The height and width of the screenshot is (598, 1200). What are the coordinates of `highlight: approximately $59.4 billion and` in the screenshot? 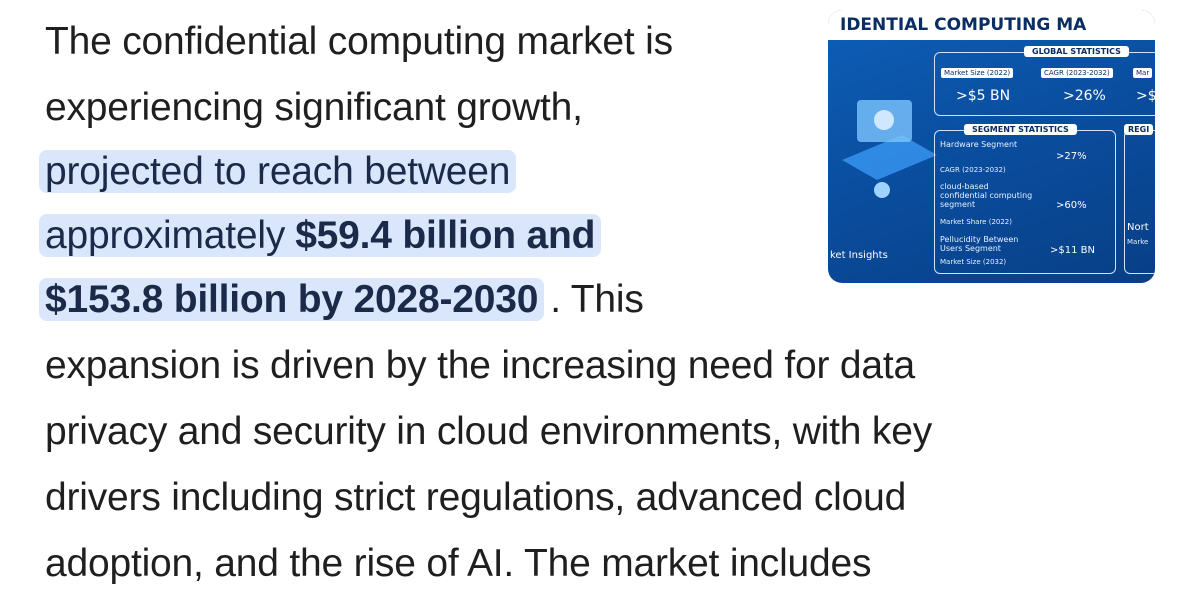 It's located at (320, 235).